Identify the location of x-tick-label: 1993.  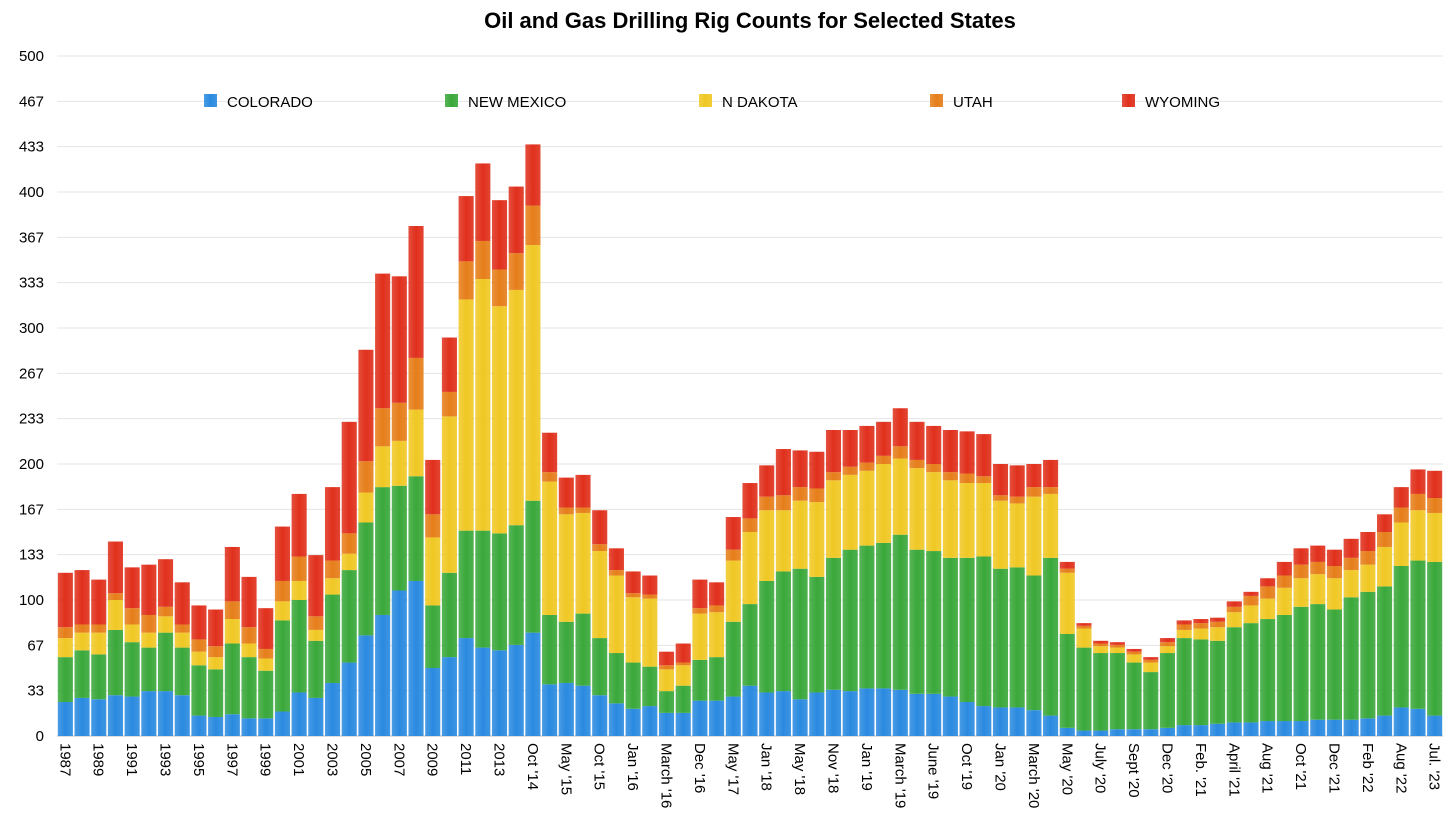
(165, 759).